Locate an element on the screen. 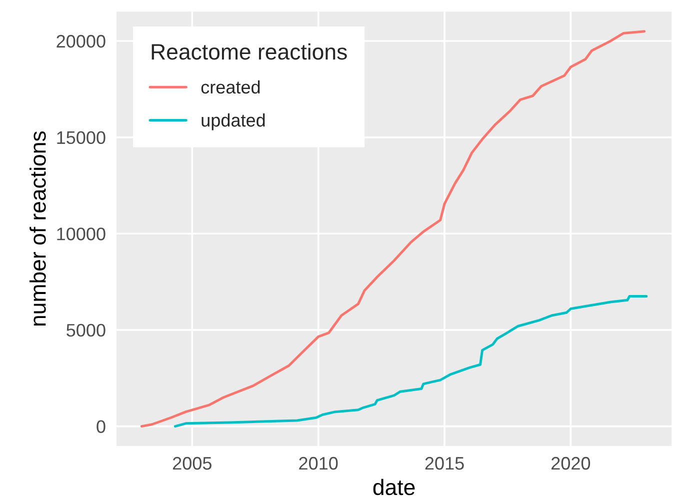  x-tick-label: 2015 is located at coordinates (444, 463).